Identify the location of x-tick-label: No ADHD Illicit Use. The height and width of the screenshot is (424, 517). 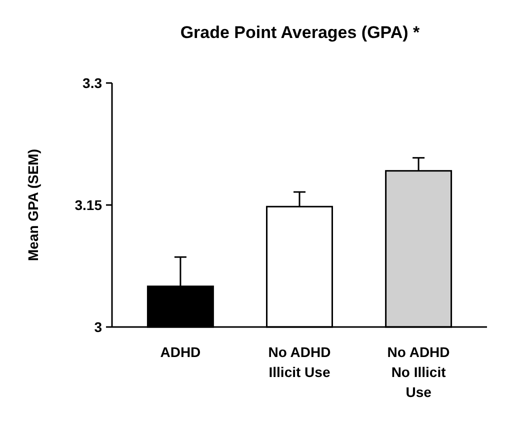
(299, 362).